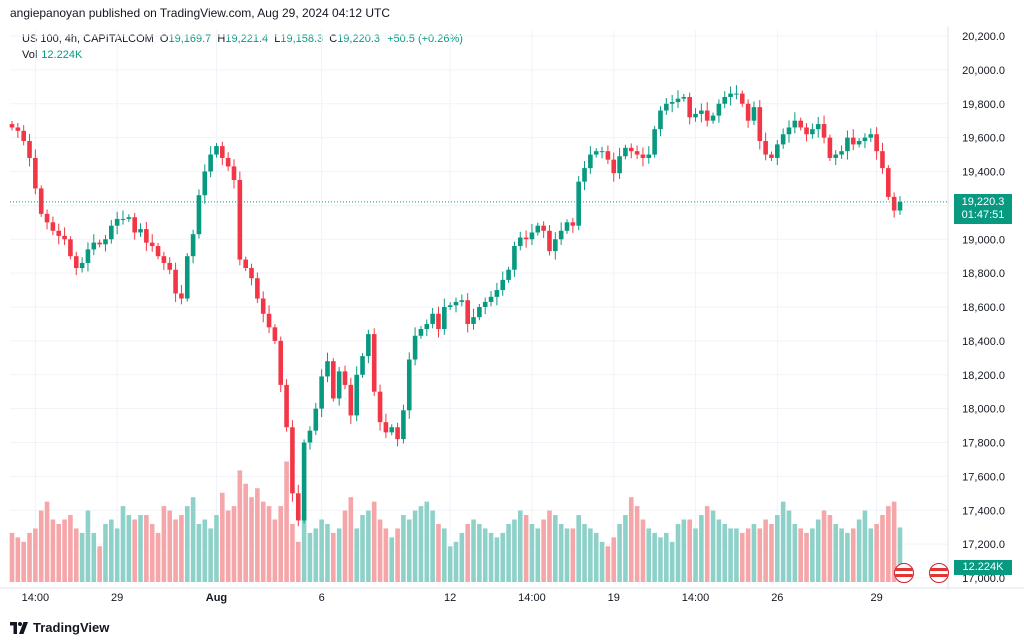 The height and width of the screenshot is (643, 1024). I want to click on y-tick-label: 18,800.0, so click(983, 274).